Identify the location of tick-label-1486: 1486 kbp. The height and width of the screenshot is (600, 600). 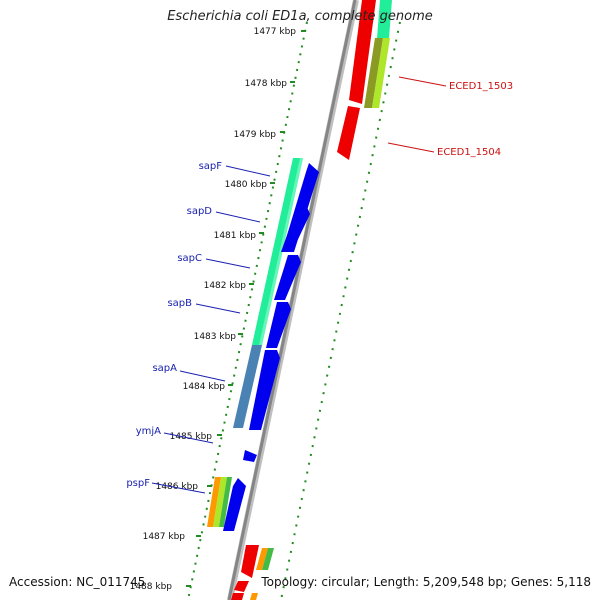
(177, 487).